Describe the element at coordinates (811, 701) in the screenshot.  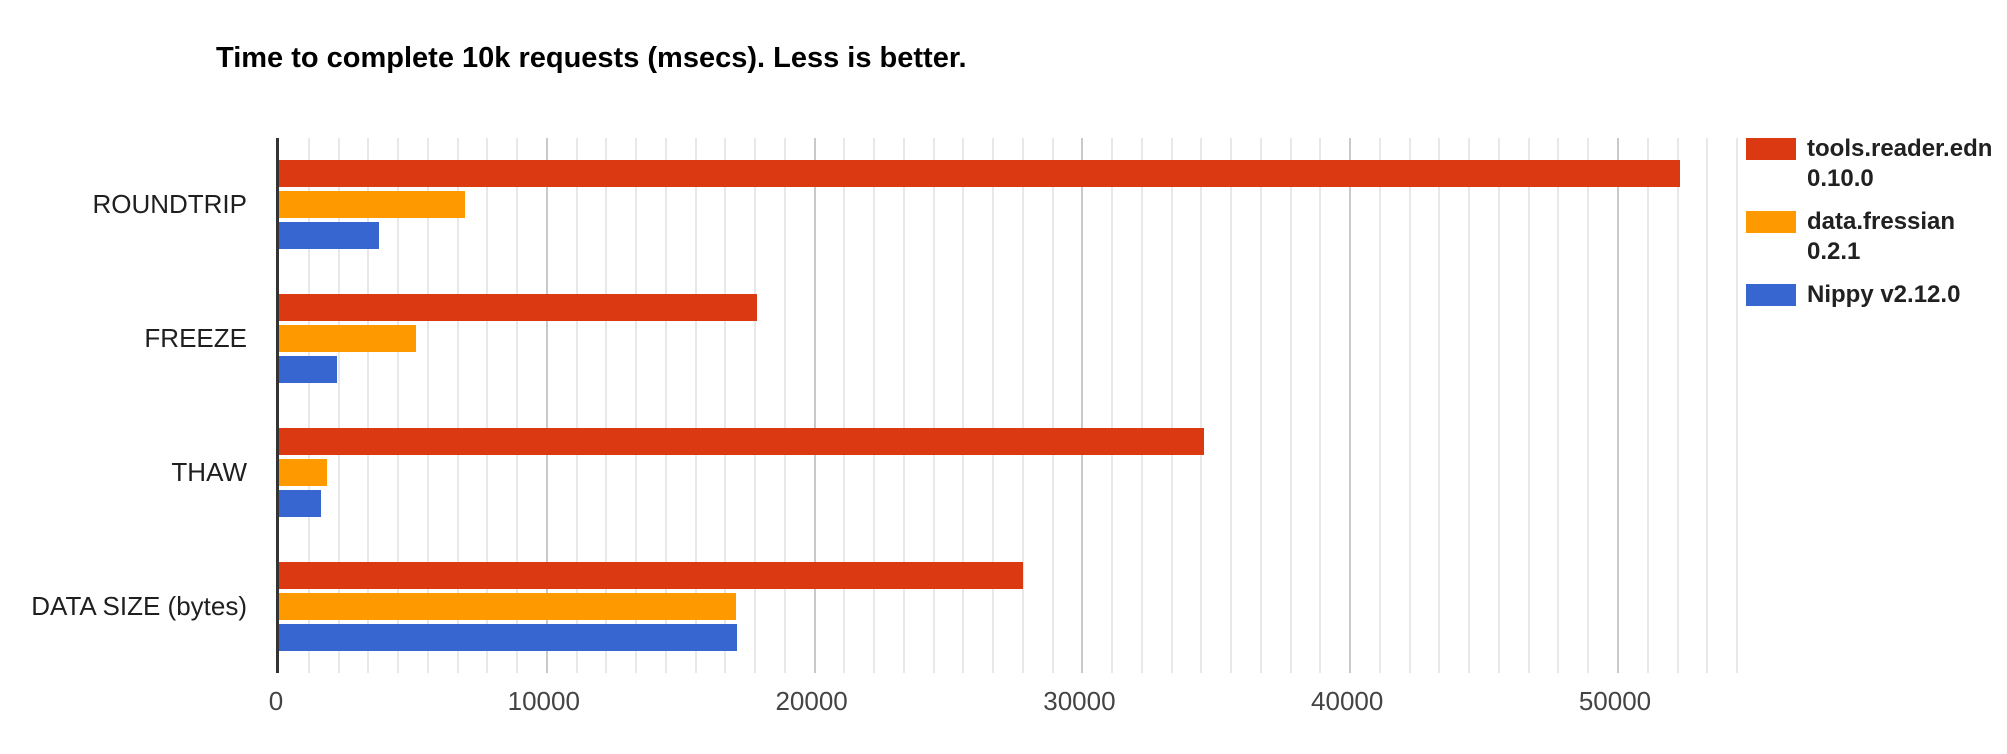
I see `x-axis-tick-label: 20000` at that location.